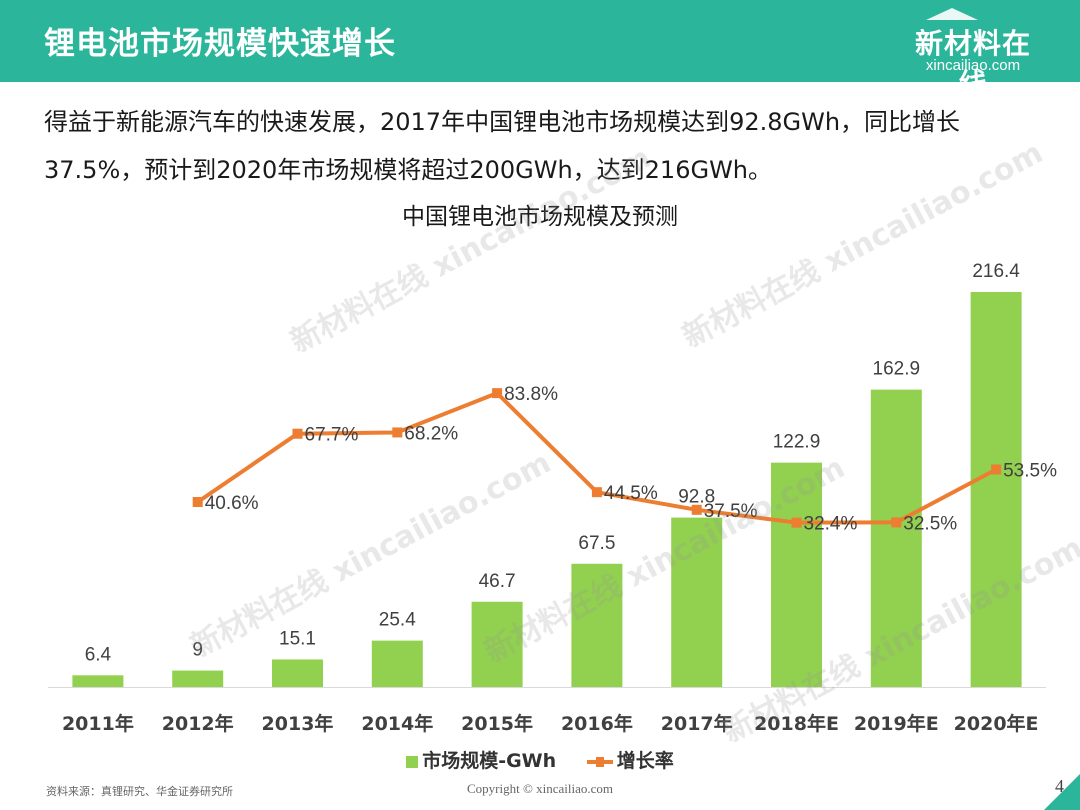 The height and width of the screenshot is (810, 1080). I want to click on bar-value-label: 25.4, so click(397, 620).